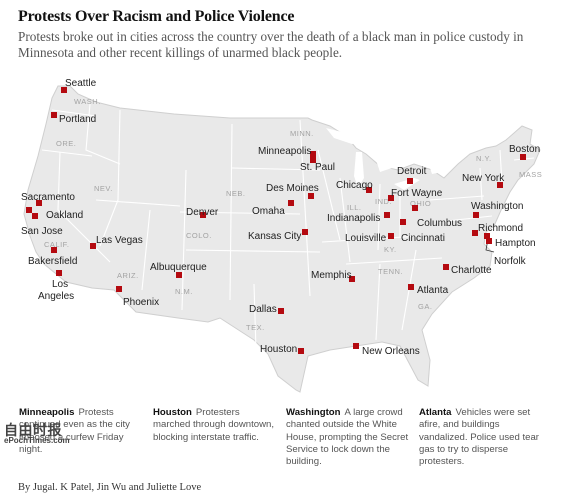 The height and width of the screenshot is (500, 569). What do you see at coordinates (391, 351) in the screenshot?
I see `city-label-new-orleans: New Orleans` at bounding box center [391, 351].